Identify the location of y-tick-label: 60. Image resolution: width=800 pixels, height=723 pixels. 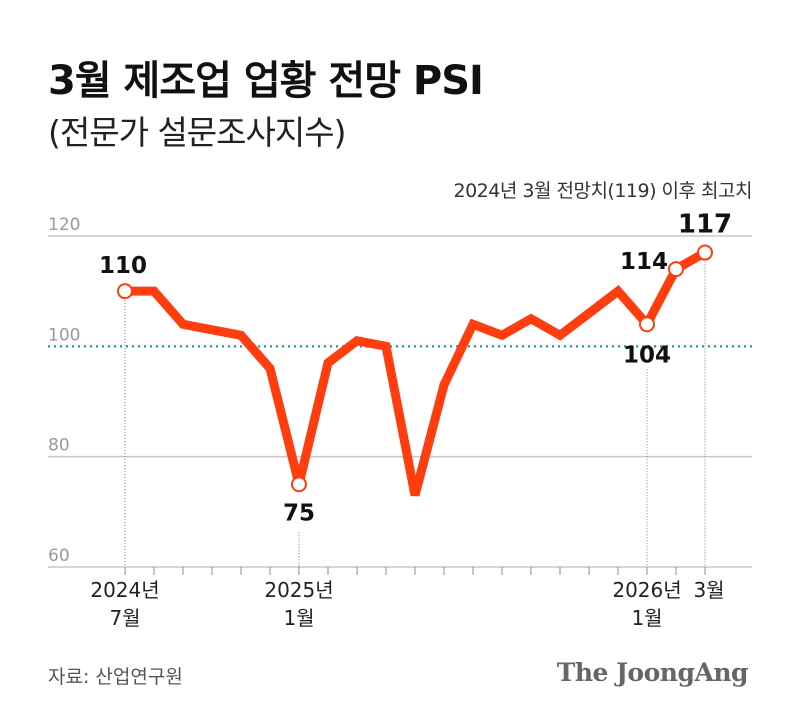
(59, 556).